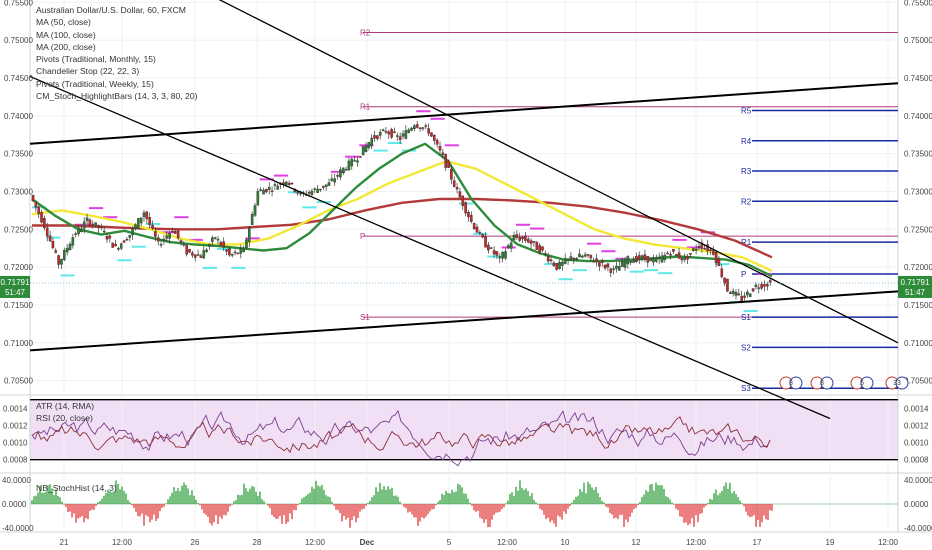 The image size is (932, 550). Describe the element at coordinates (18, 267) in the screenshot. I see `price-tick-label-left: 0.72000` at that location.